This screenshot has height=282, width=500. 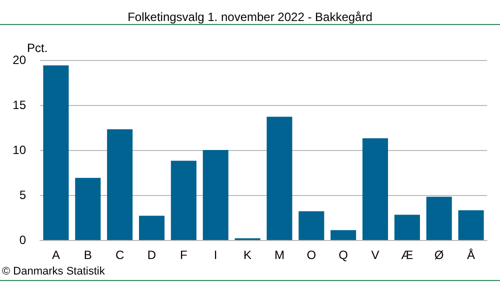 What do you see at coordinates (119, 255) in the screenshot?
I see `x-tick-label: C` at bounding box center [119, 255].